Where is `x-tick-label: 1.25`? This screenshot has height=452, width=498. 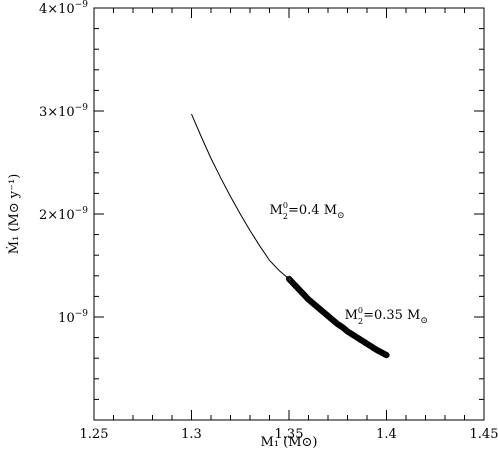
x-tick-label: 1.25 is located at coordinates (94, 434).